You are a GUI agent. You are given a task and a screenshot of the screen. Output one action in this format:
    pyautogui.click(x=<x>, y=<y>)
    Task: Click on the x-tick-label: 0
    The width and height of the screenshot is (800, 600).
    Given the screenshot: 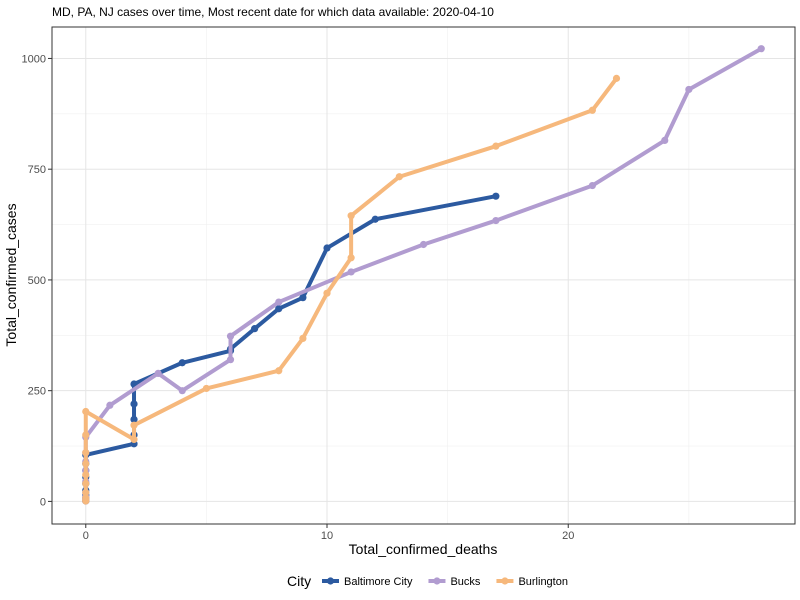 What is the action you would take?
    pyautogui.click(x=86, y=536)
    